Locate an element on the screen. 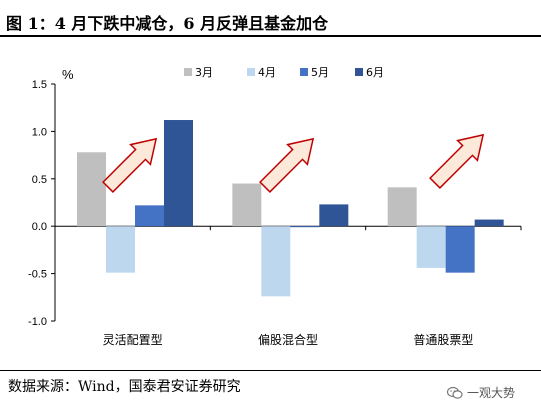  legend-label: 5月 is located at coordinates (320, 72).